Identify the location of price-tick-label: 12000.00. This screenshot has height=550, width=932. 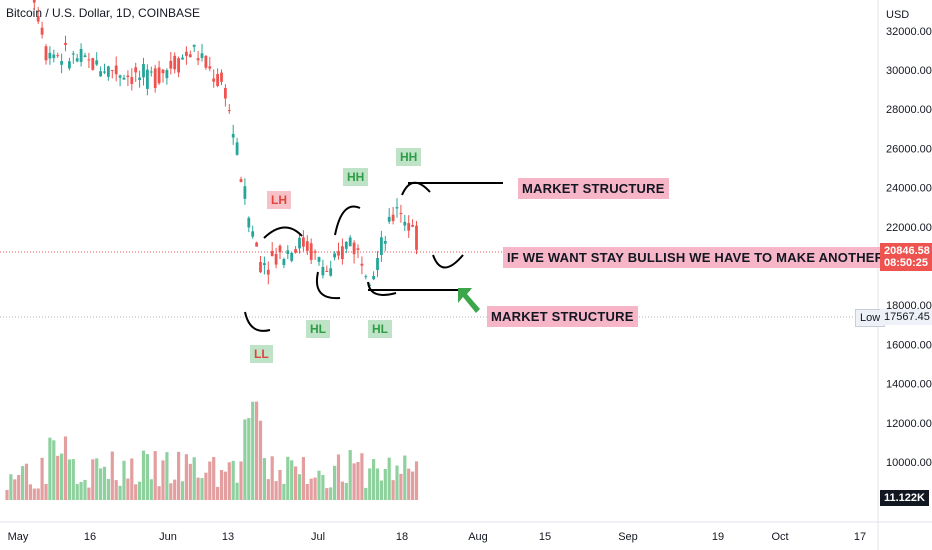
(909, 424).